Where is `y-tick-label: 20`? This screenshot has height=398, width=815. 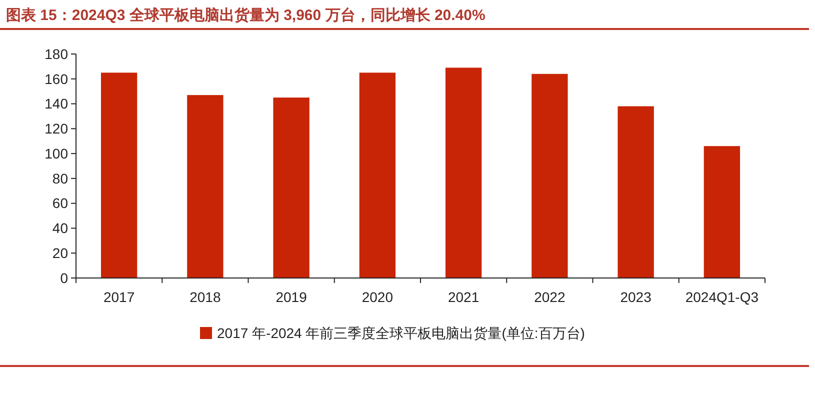
y-tick-label: 20 is located at coordinates (60, 253).